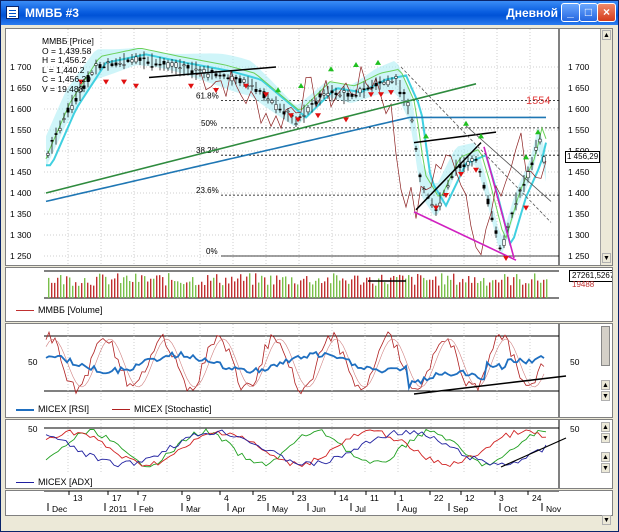 The width and height of the screenshot is (619, 532). Describe the element at coordinates (579, 256) in the screenshot. I see `y-tick-right: 1 250` at that location.